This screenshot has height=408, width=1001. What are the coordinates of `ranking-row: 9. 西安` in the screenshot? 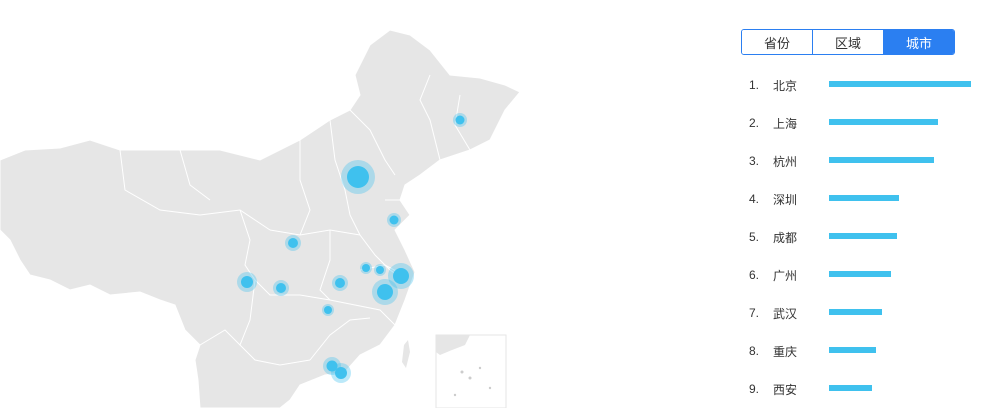 It's located at (869, 389).